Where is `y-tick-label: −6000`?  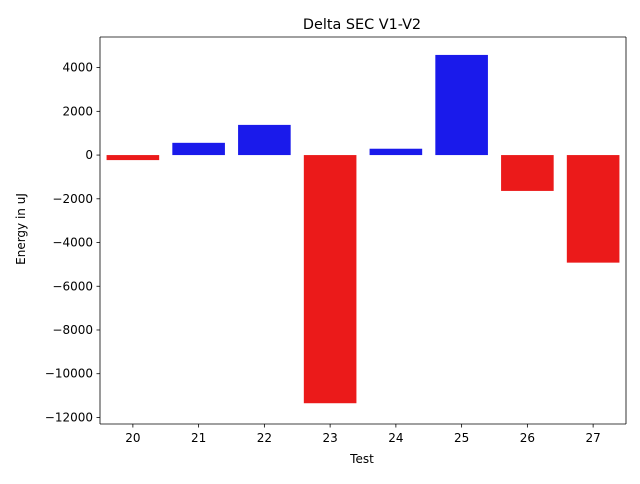
y-tick-label: −6000 is located at coordinates (72, 286).